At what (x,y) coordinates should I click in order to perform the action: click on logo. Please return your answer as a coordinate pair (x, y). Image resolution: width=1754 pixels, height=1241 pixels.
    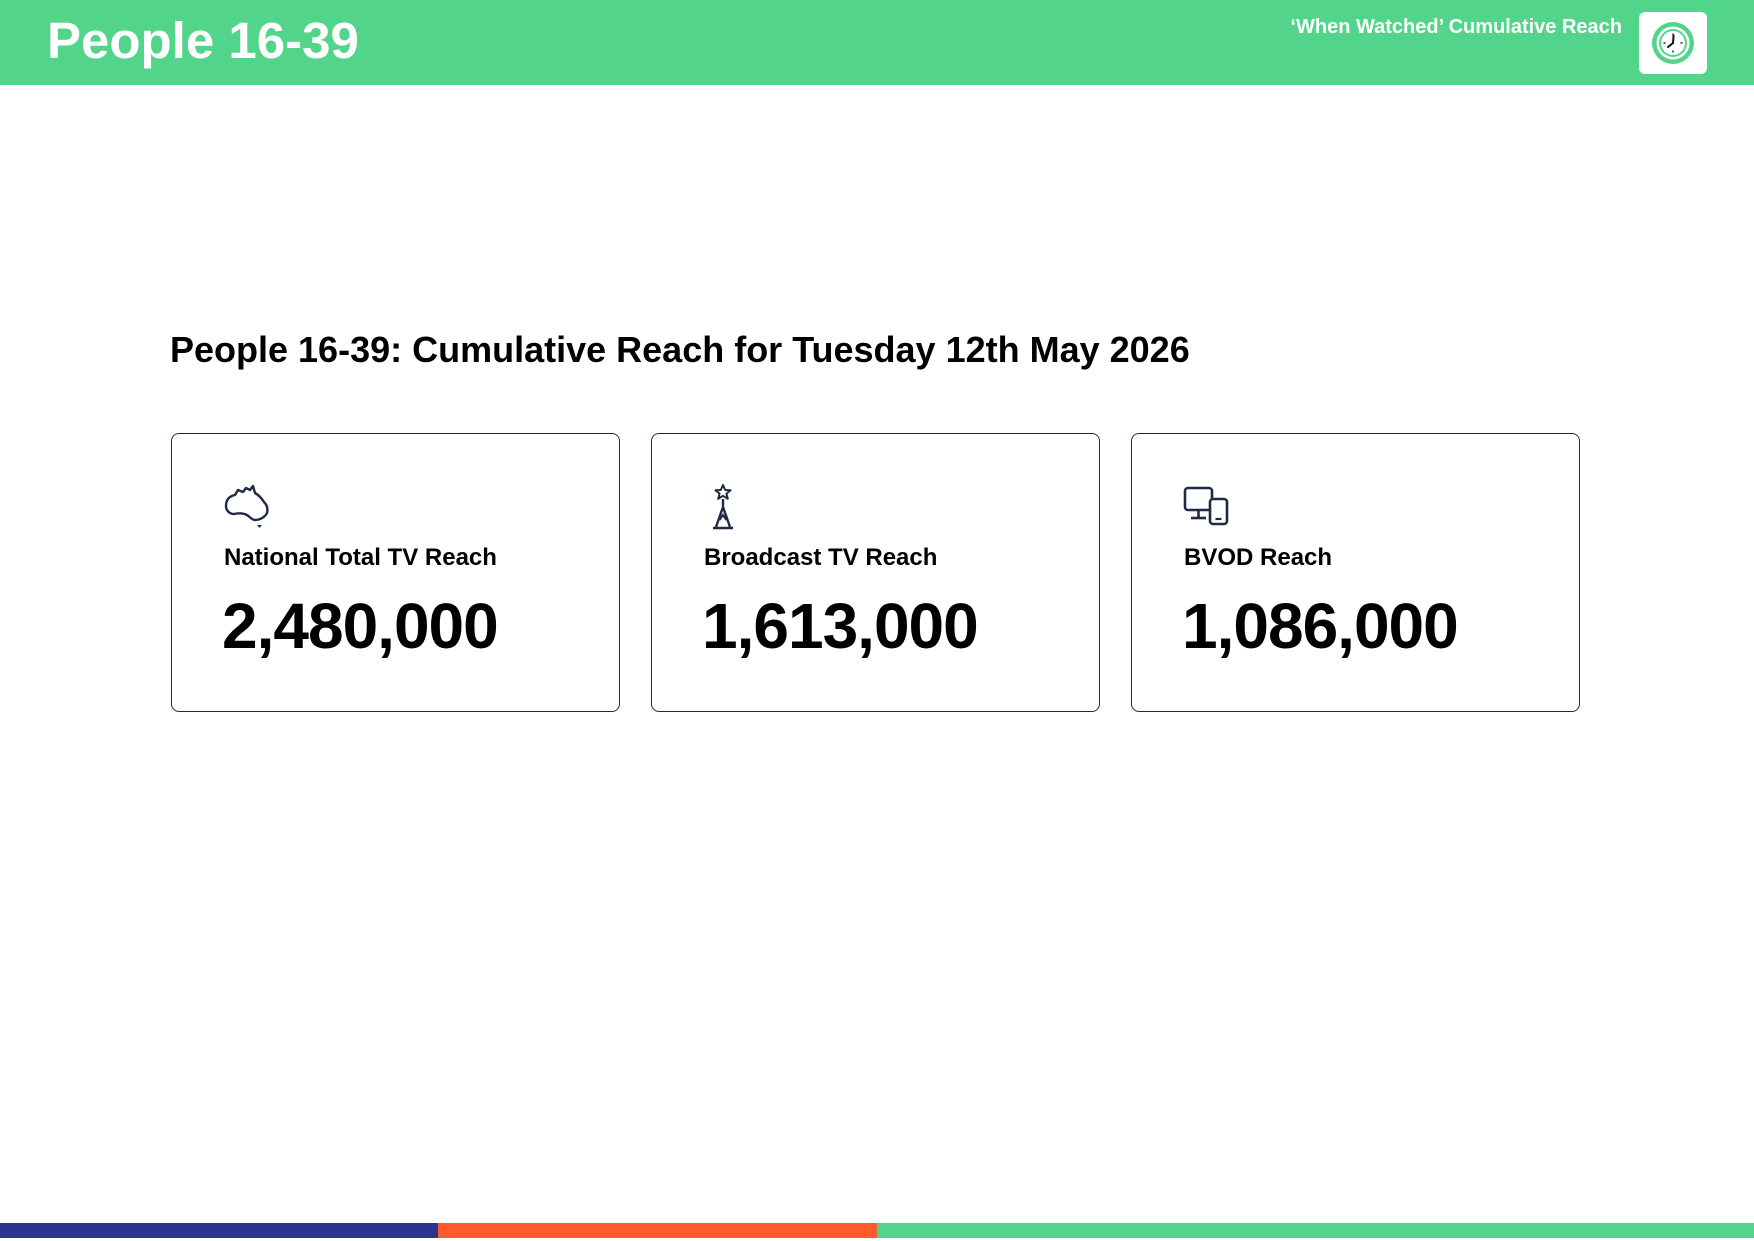
    Looking at the image, I should click on (1673, 43).